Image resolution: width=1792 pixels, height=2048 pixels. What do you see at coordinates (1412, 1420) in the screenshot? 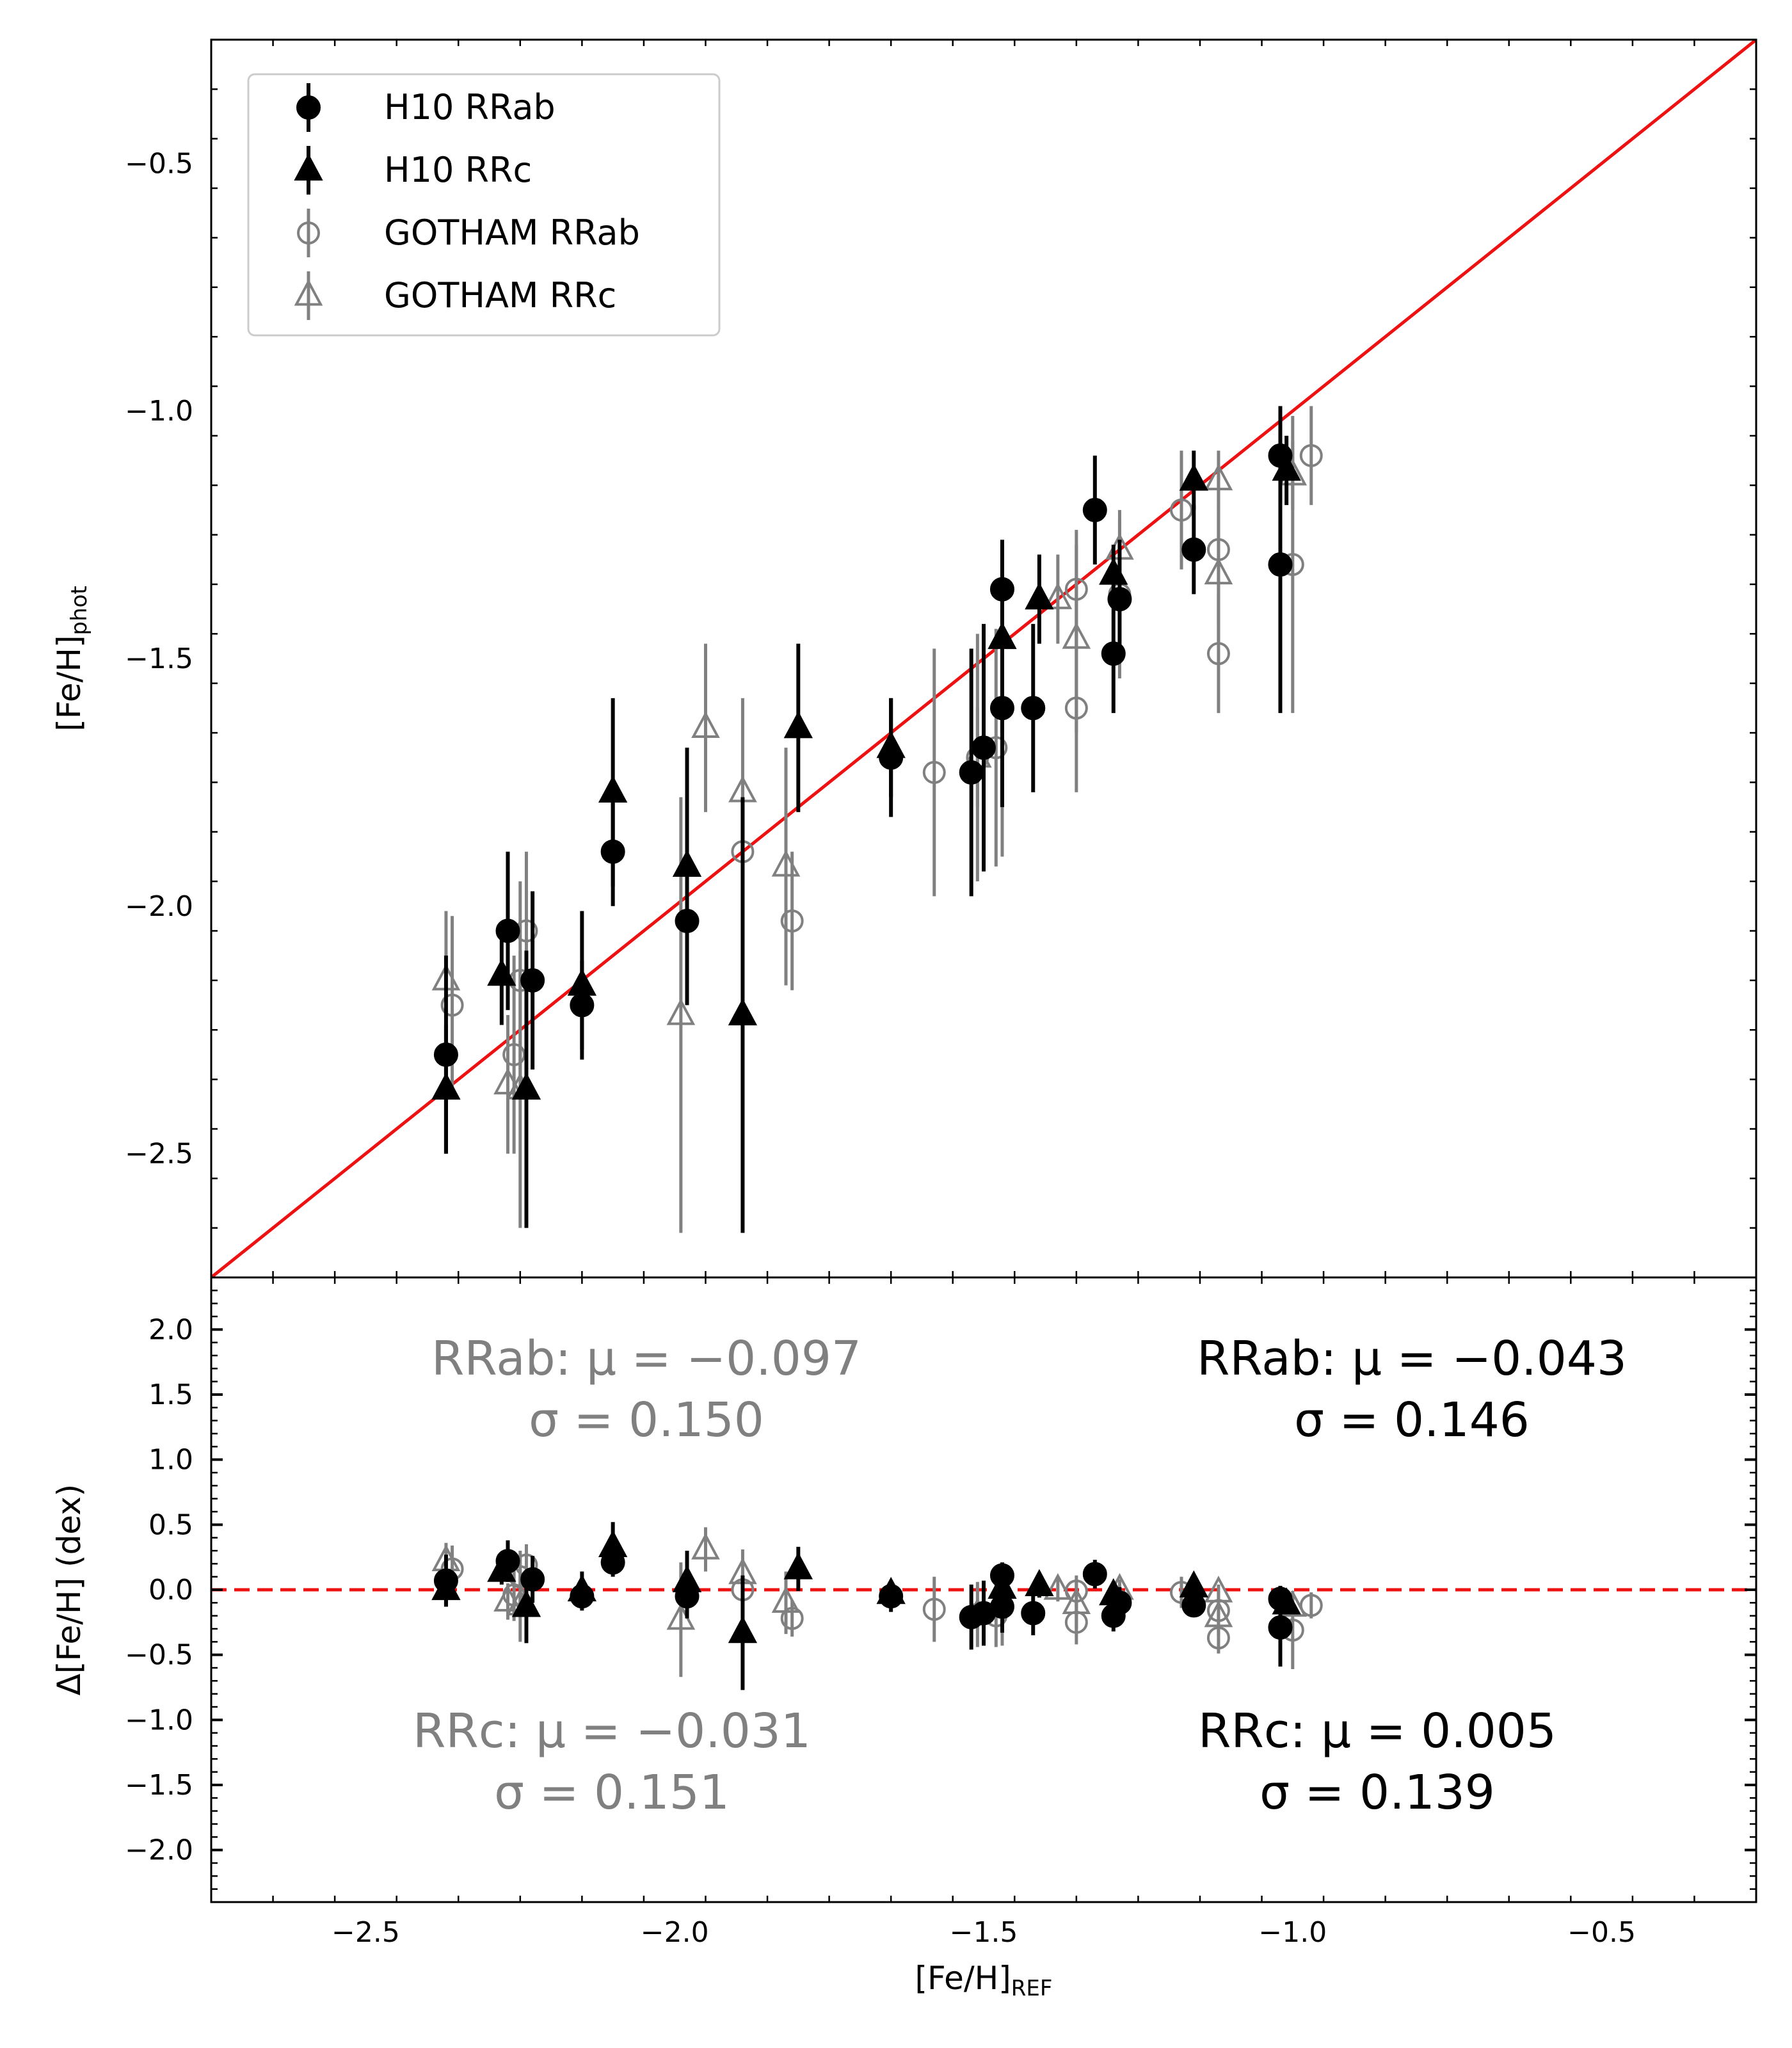
I see `annotation-h10-rrab-sigma: σ = 0.146` at bounding box center [1412, 1420].